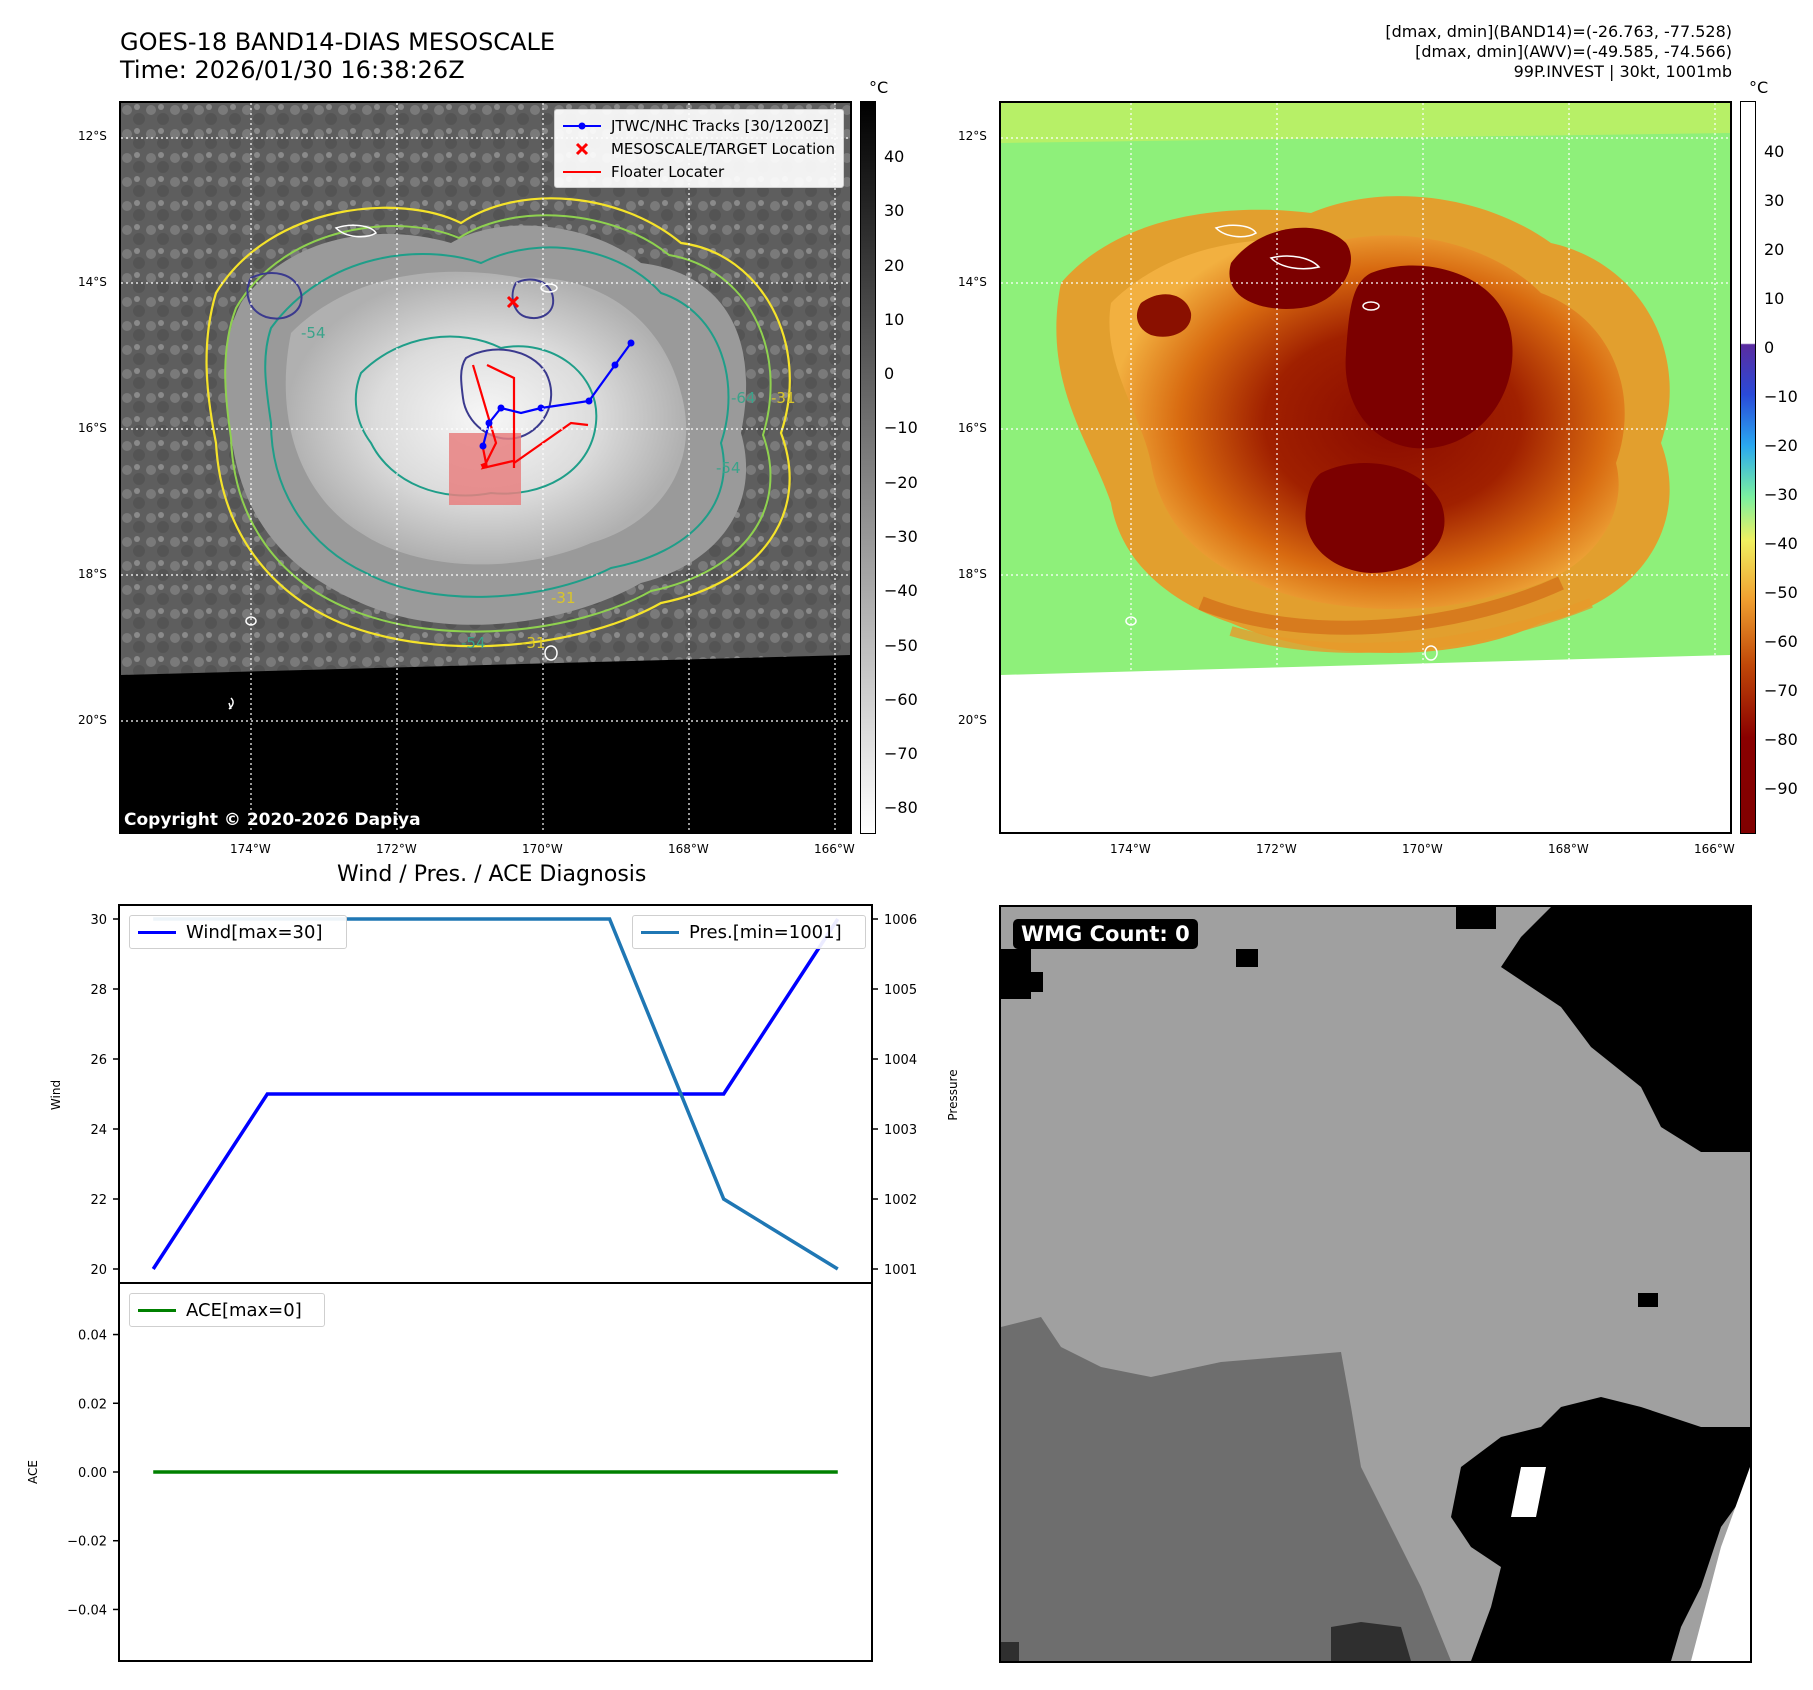  What do you see at coordinates (668, 171) in the screenshot?
I see `legend-label: Floater Locater` at bounding box center [668, 171].